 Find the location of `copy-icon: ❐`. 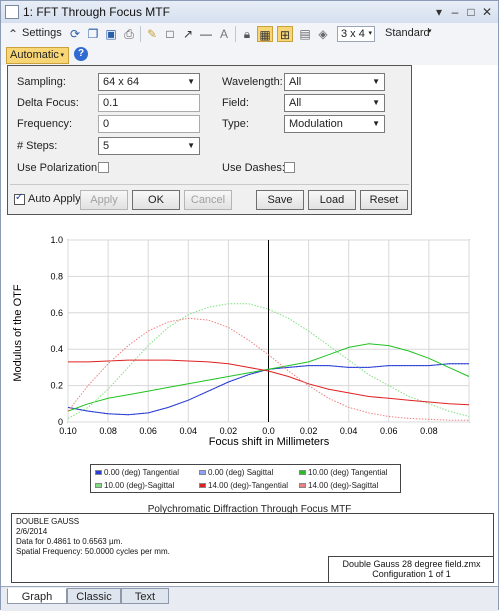

copy-icon: ❐ is located at coordinates (93, 34).